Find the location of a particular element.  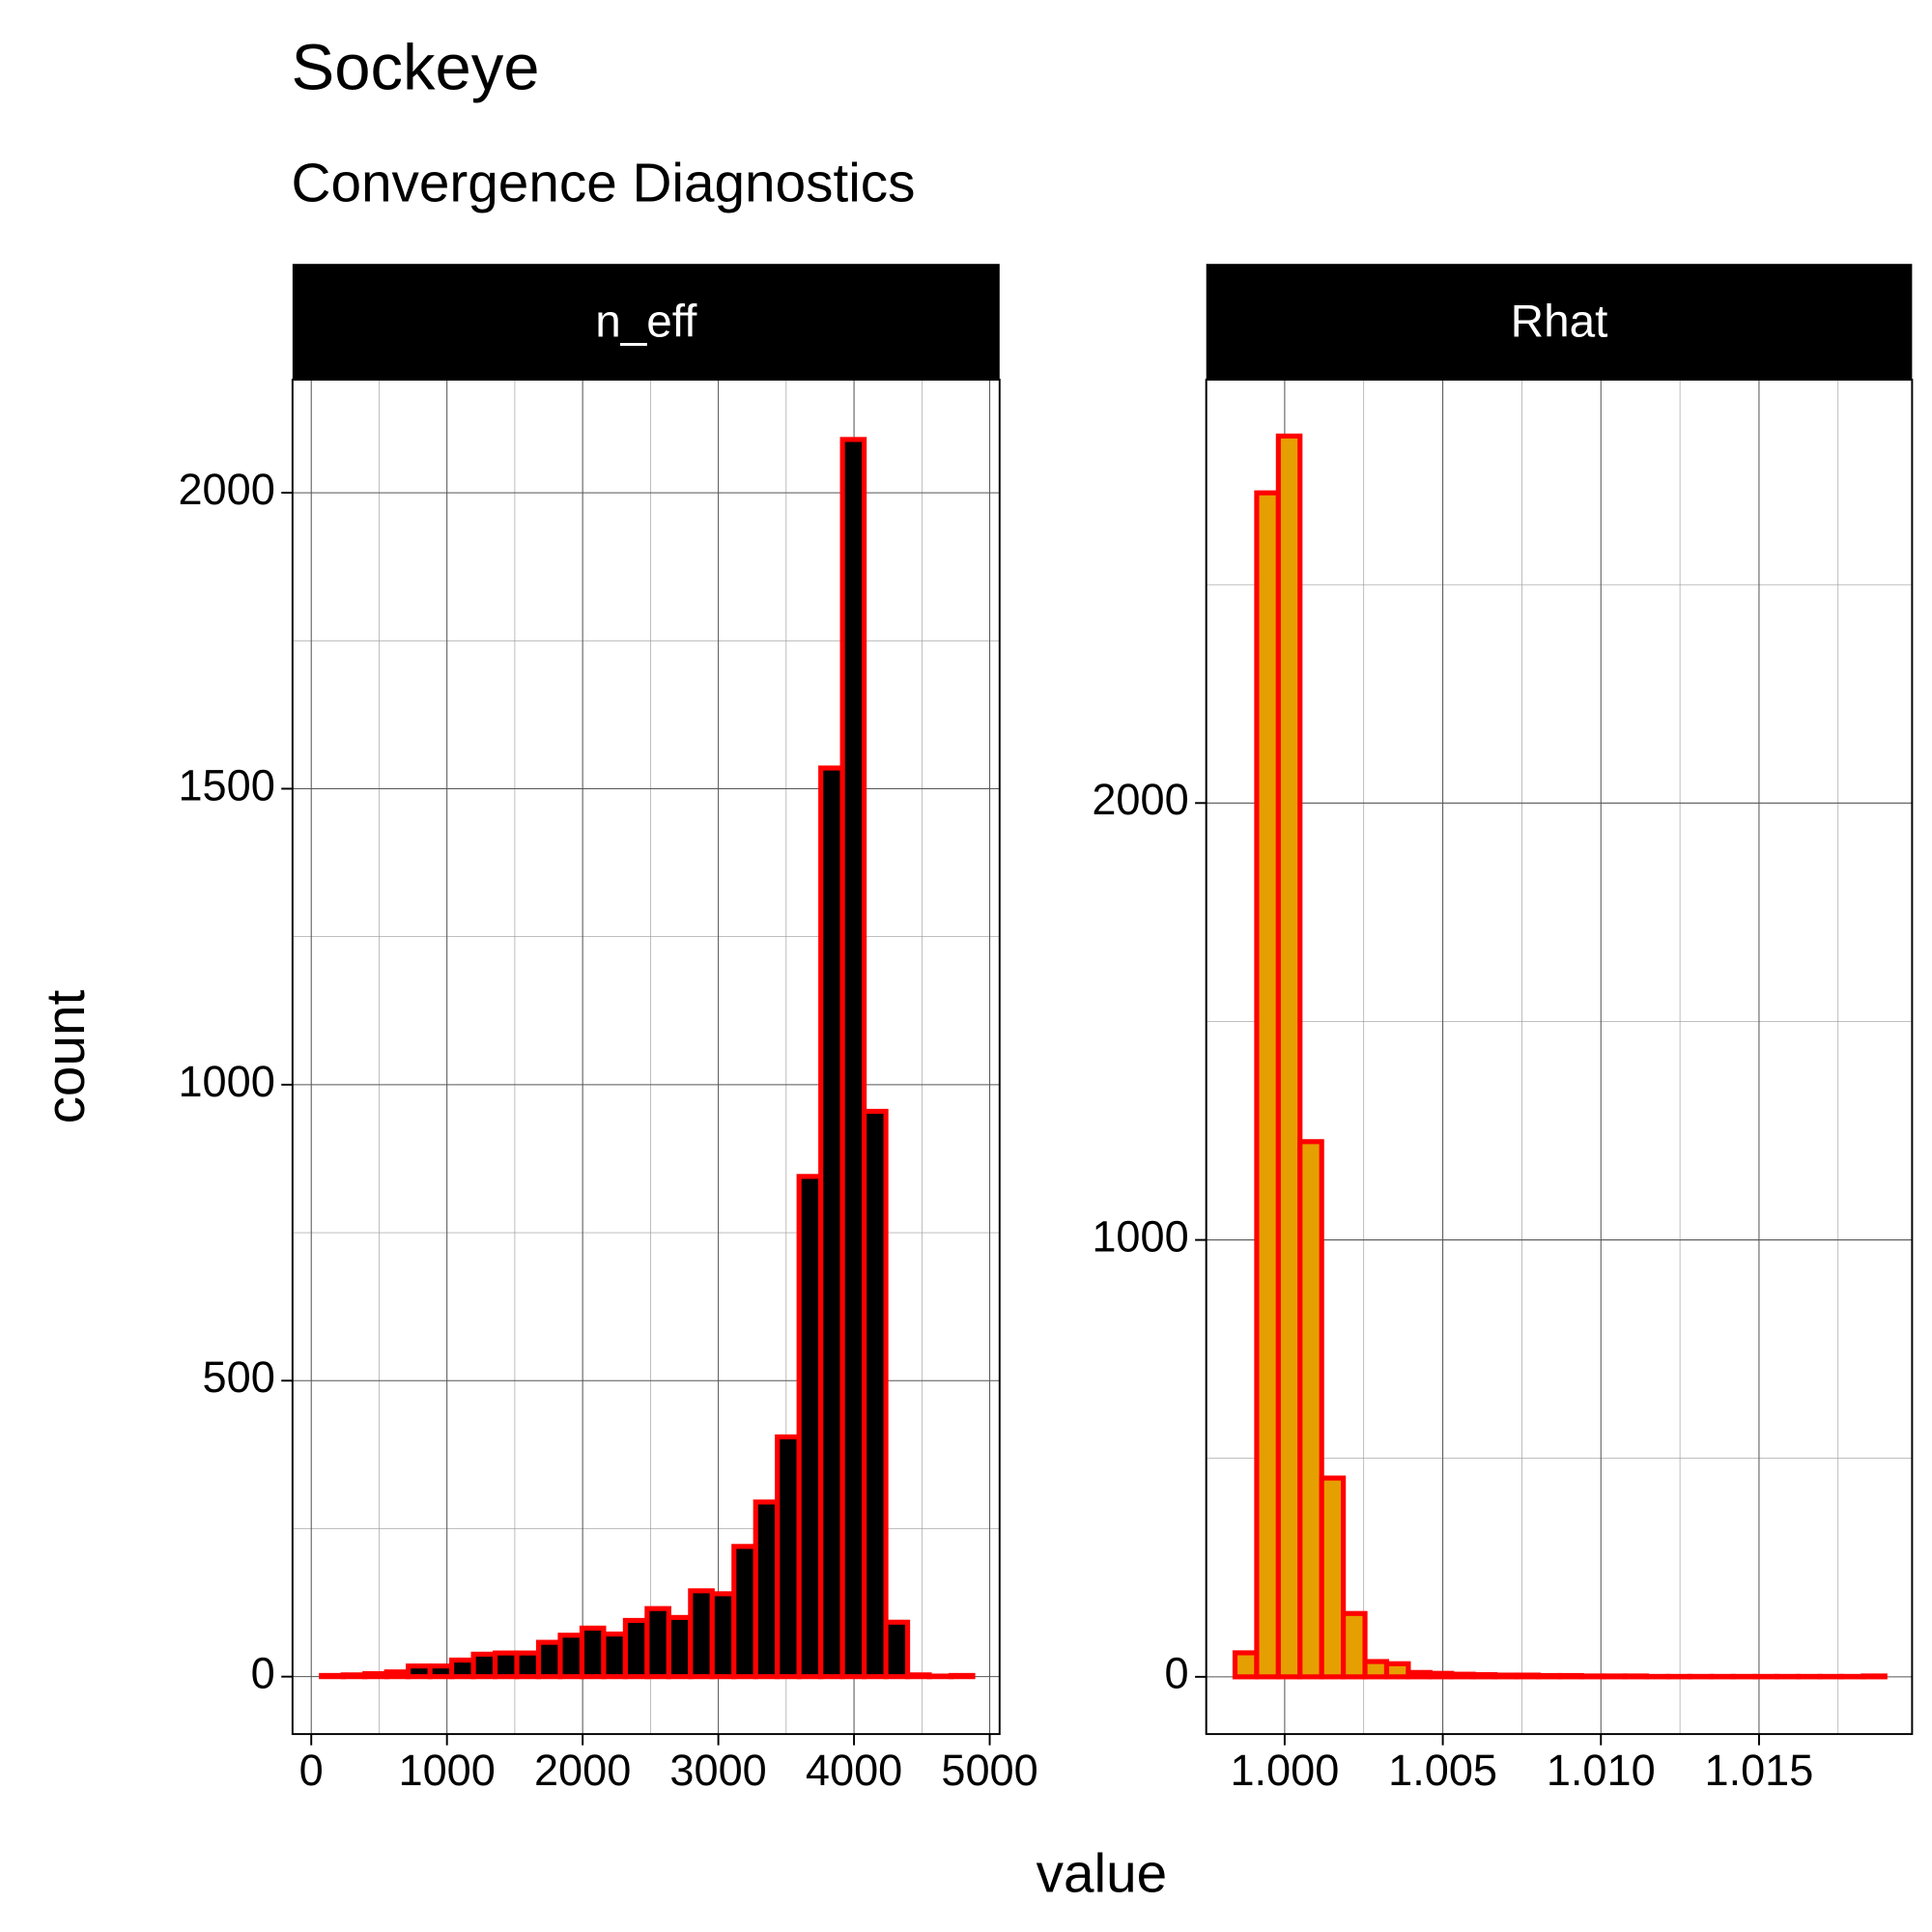

x-tick-label: 2000 is located at coordinates (582, 1770).